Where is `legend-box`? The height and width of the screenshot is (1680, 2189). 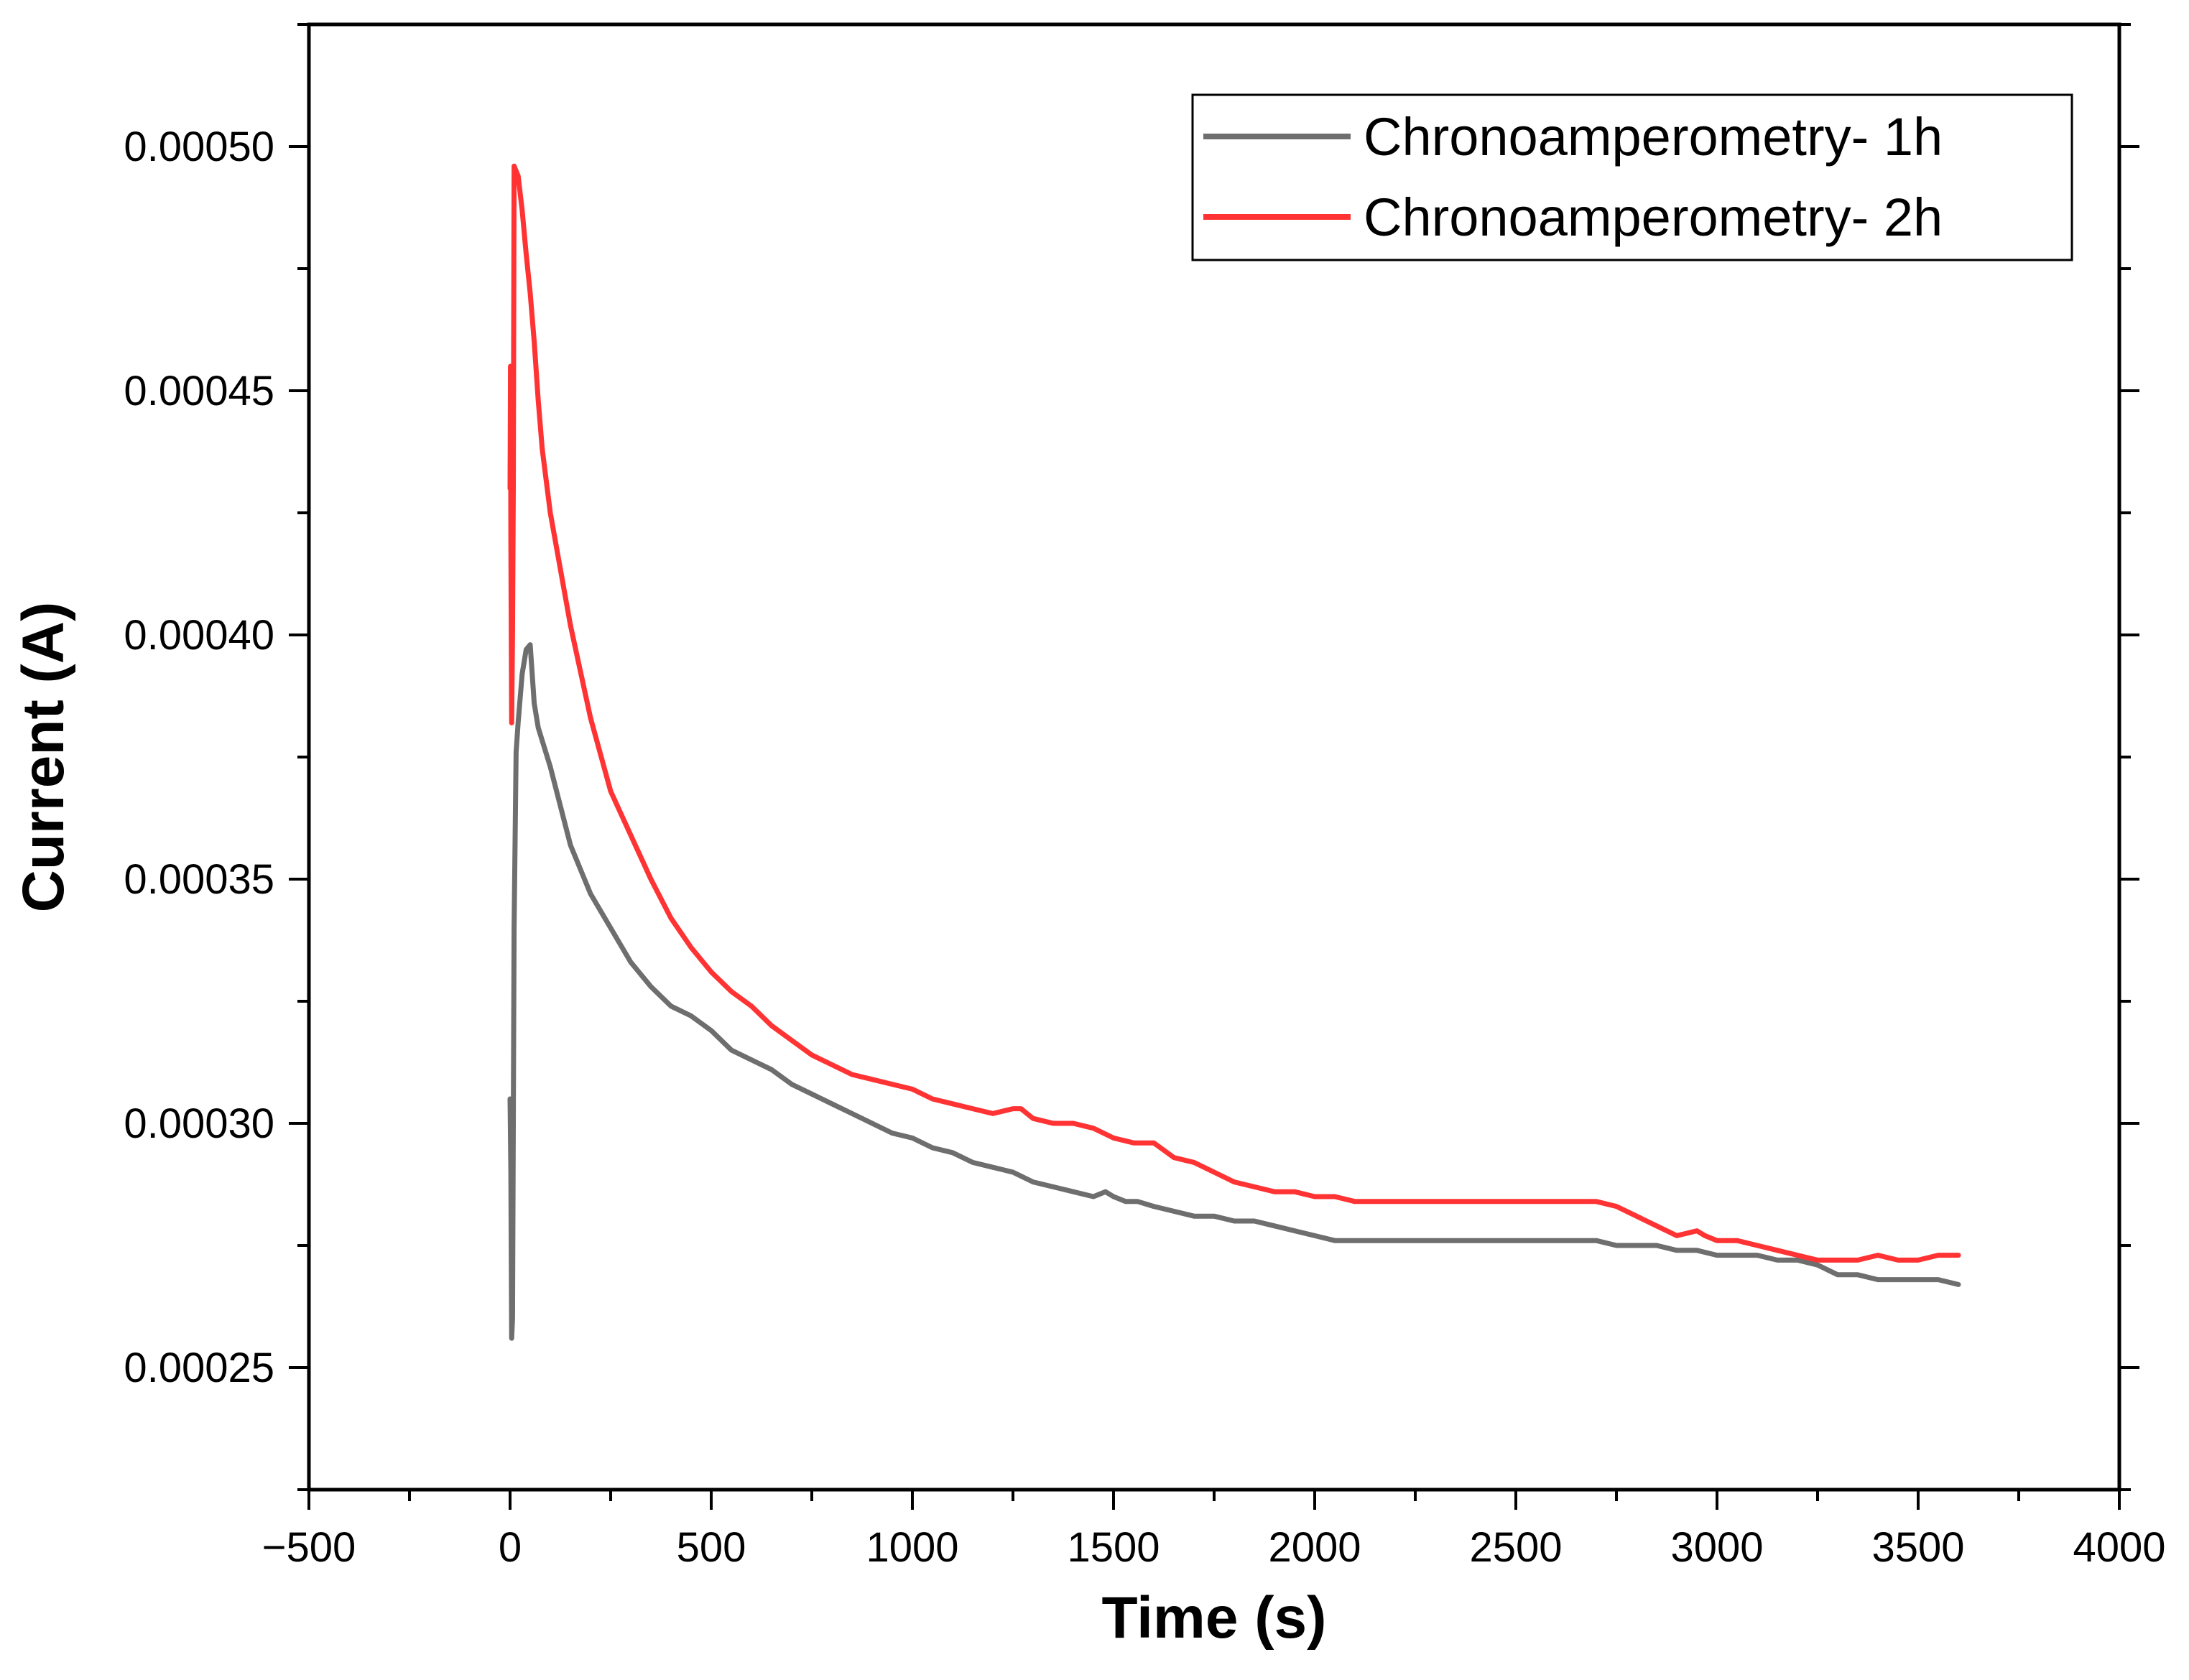 legend-box is located at coordinates (1632, 177).